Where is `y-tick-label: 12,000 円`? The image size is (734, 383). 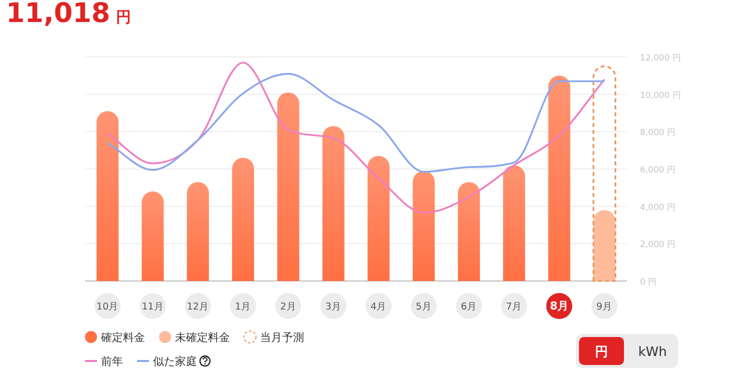
y-tick-label: 12,000 円 is located at coordinates (661, 59).